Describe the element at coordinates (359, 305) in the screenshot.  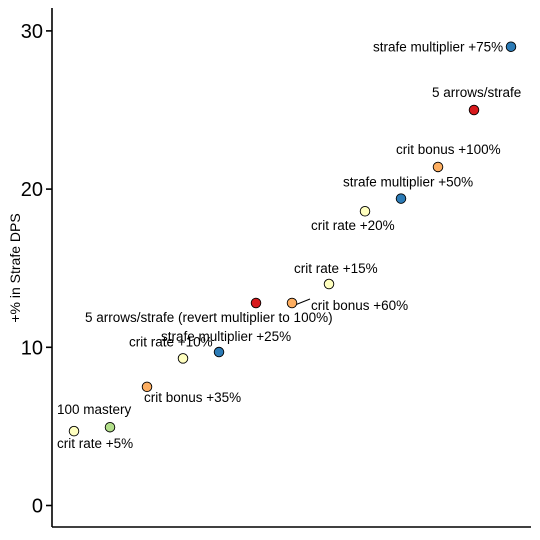
I see `point-label: crit bonus +60%` at that location.